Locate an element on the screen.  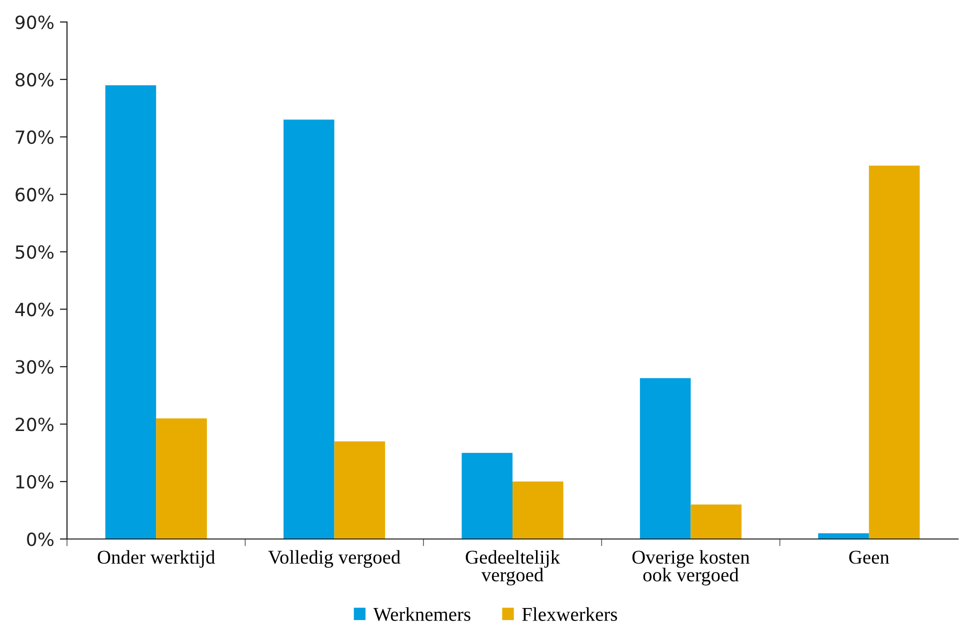
y-tick-label: 30% is located at coordinates (35, 367).